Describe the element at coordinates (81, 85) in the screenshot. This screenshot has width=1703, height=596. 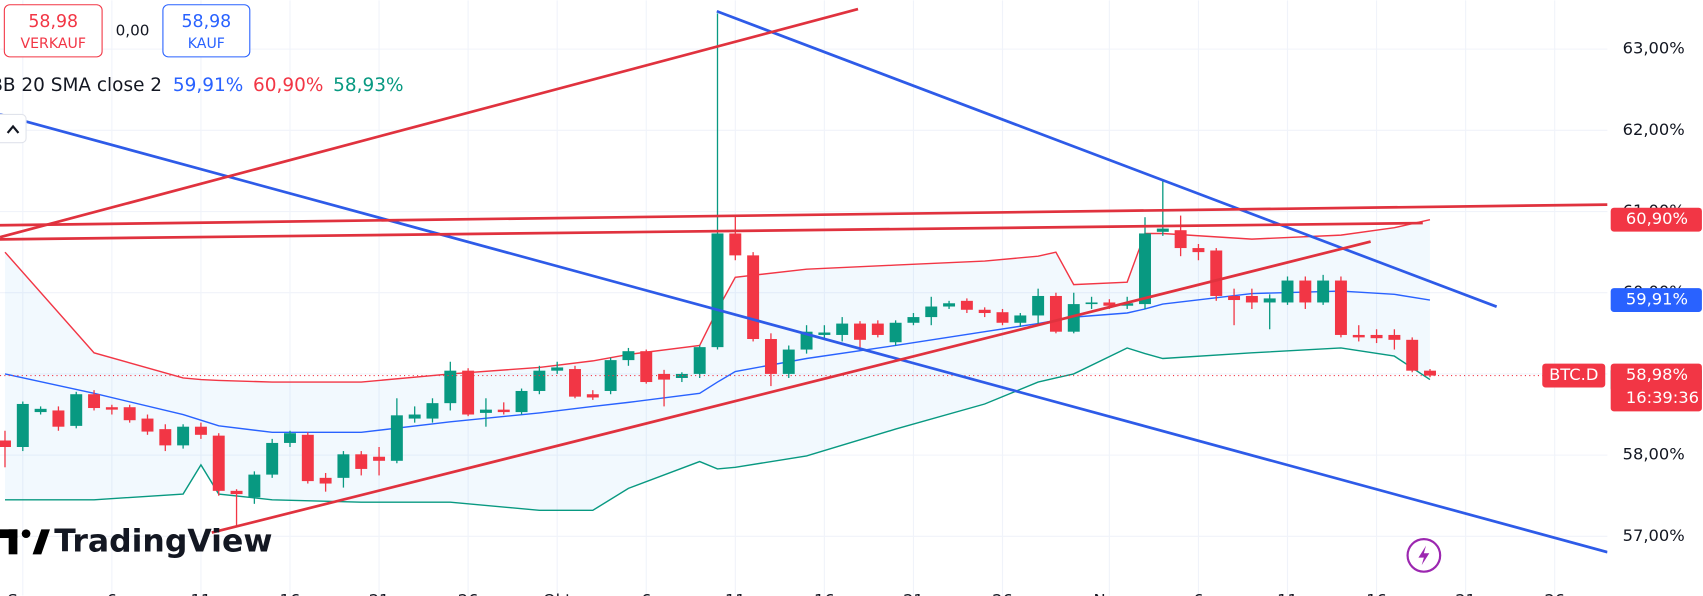
I see `indicator-name: BB 20 SMA close 2` at that location.